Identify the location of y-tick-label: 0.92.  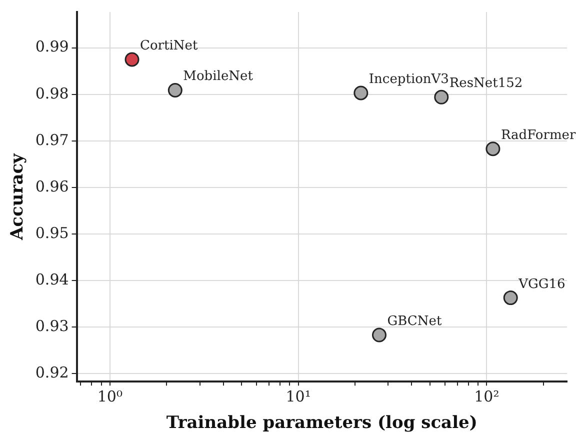
(52, 373).